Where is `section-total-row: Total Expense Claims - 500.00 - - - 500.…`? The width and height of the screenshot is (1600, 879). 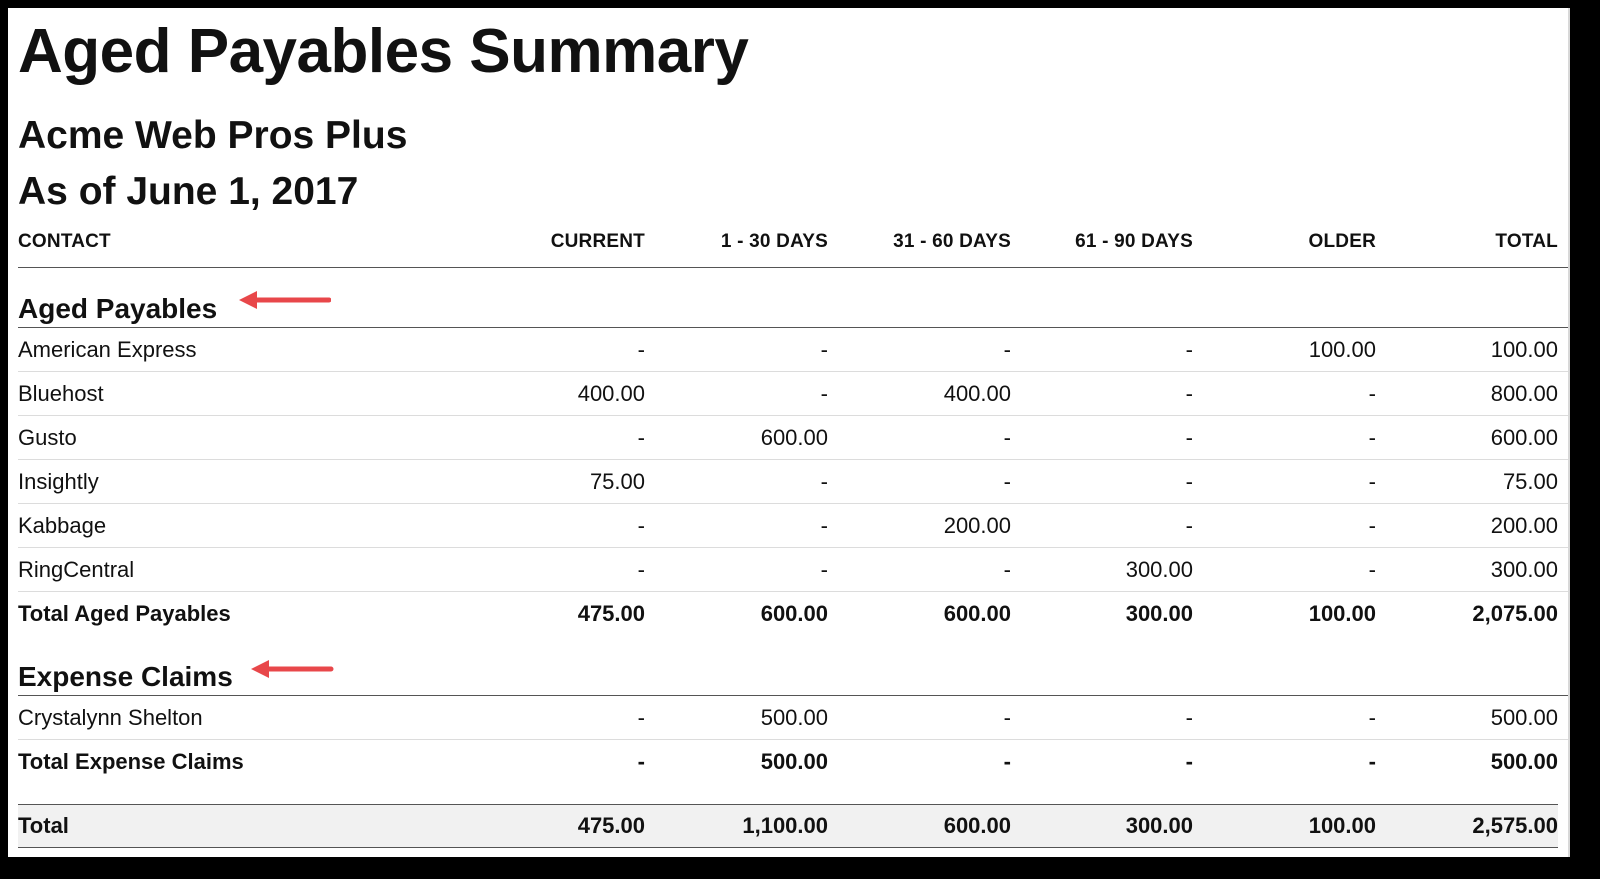
section-total-row: Total Expense Claims - 500.00 - - - 500.… is located at coordinates (794, 762).